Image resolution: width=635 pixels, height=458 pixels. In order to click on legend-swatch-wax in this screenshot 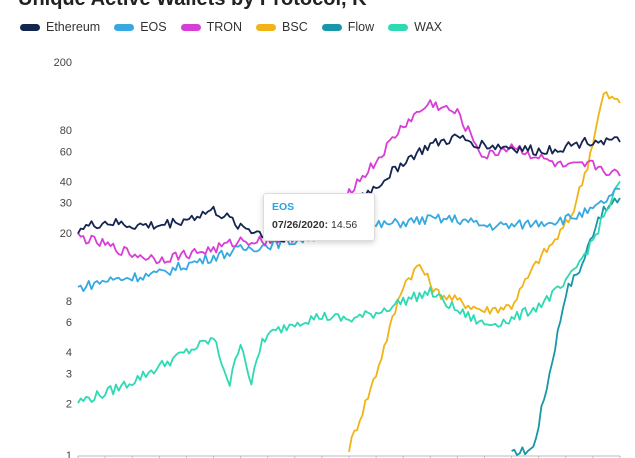, I will do `click(398, 27)`.